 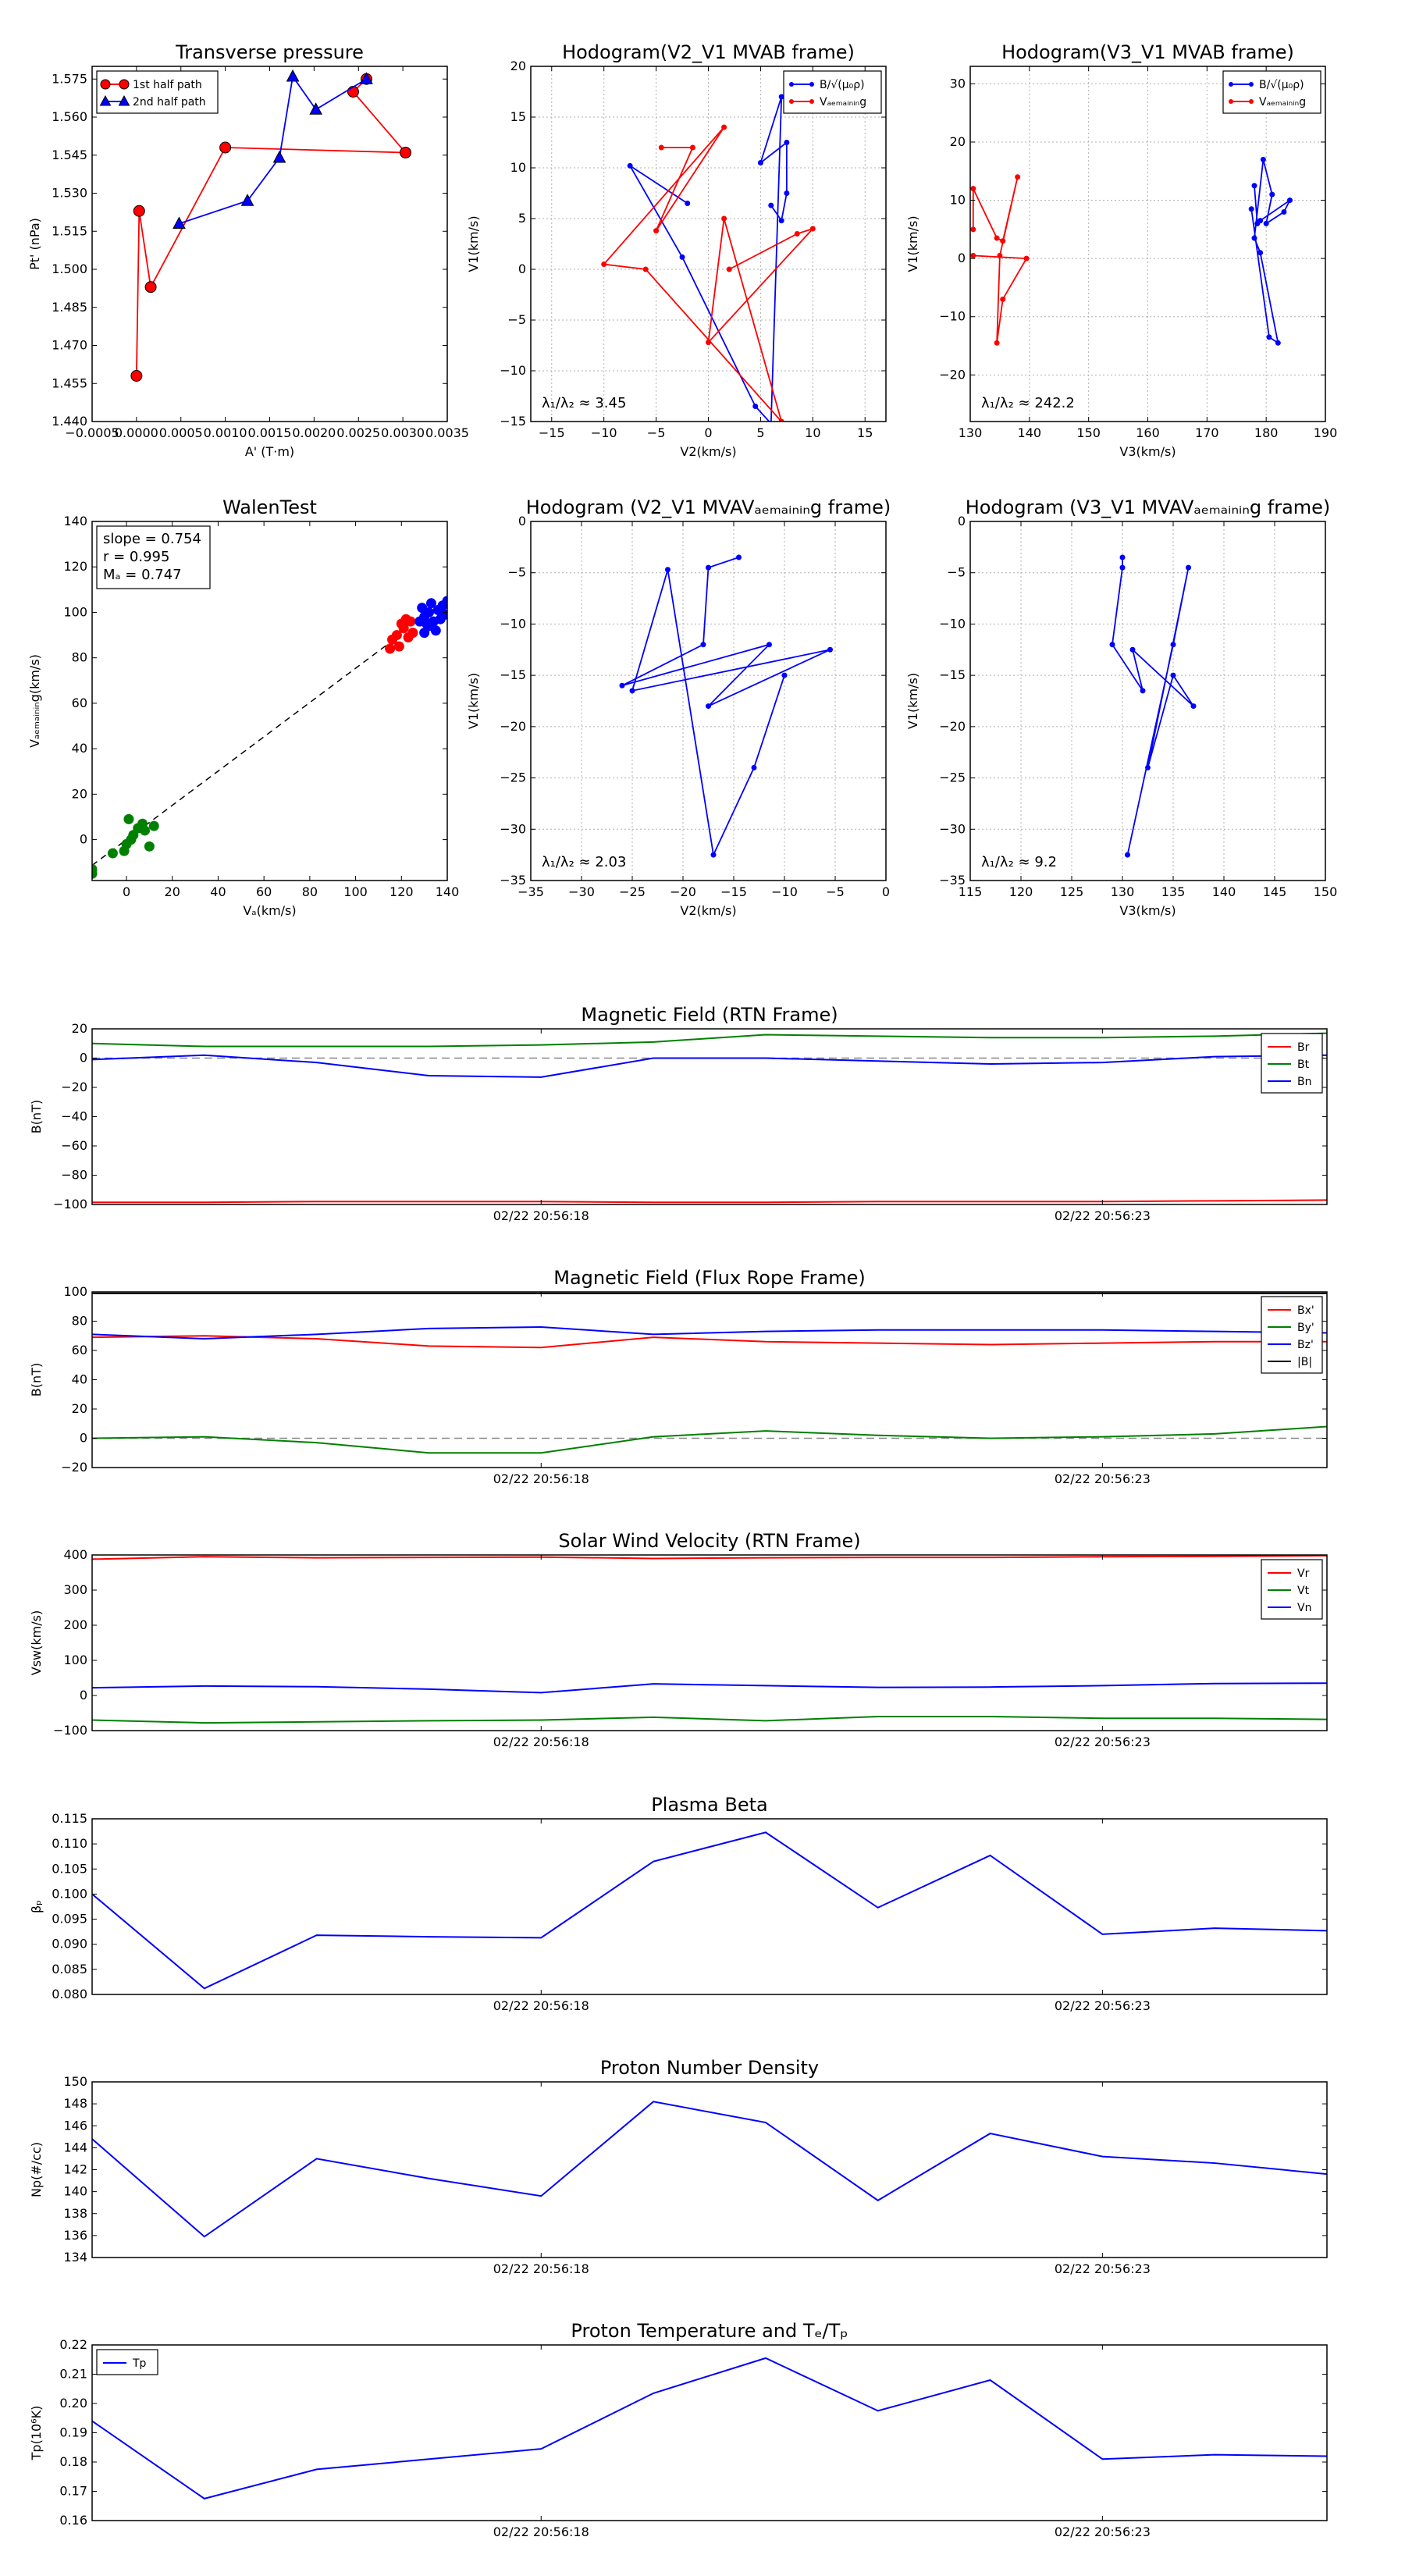 I want to click on x-axis-label: A' (T·m), so click(x=270, y=451).